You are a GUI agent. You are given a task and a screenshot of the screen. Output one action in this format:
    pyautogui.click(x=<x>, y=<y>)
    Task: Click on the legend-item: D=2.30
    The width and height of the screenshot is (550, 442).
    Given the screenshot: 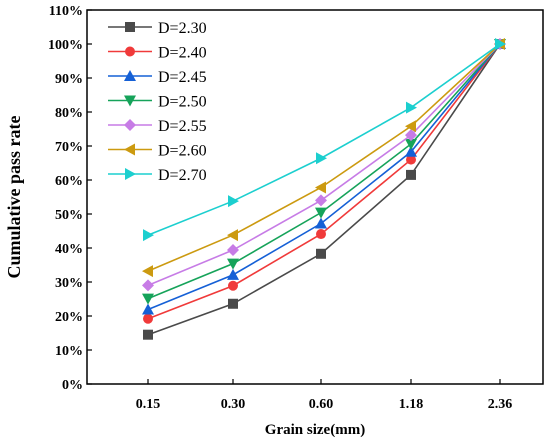 What is the action you would take?
    pyautogui.click(x=157, y=28)
    